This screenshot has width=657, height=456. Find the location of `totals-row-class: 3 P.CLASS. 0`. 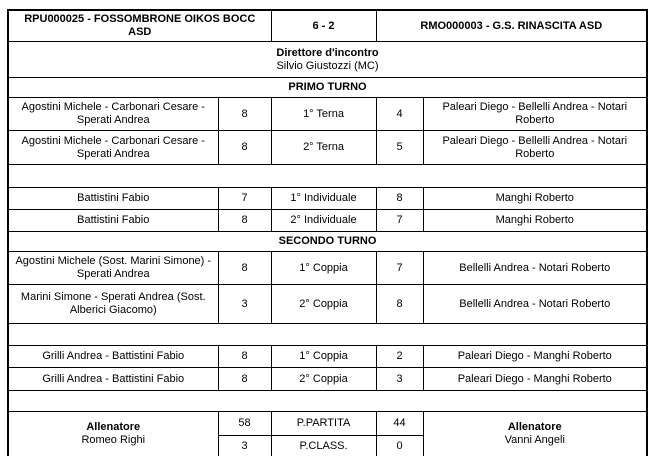

totals-row-class: 3 P.CLASS. 0 is located at coordinates (327, 445).